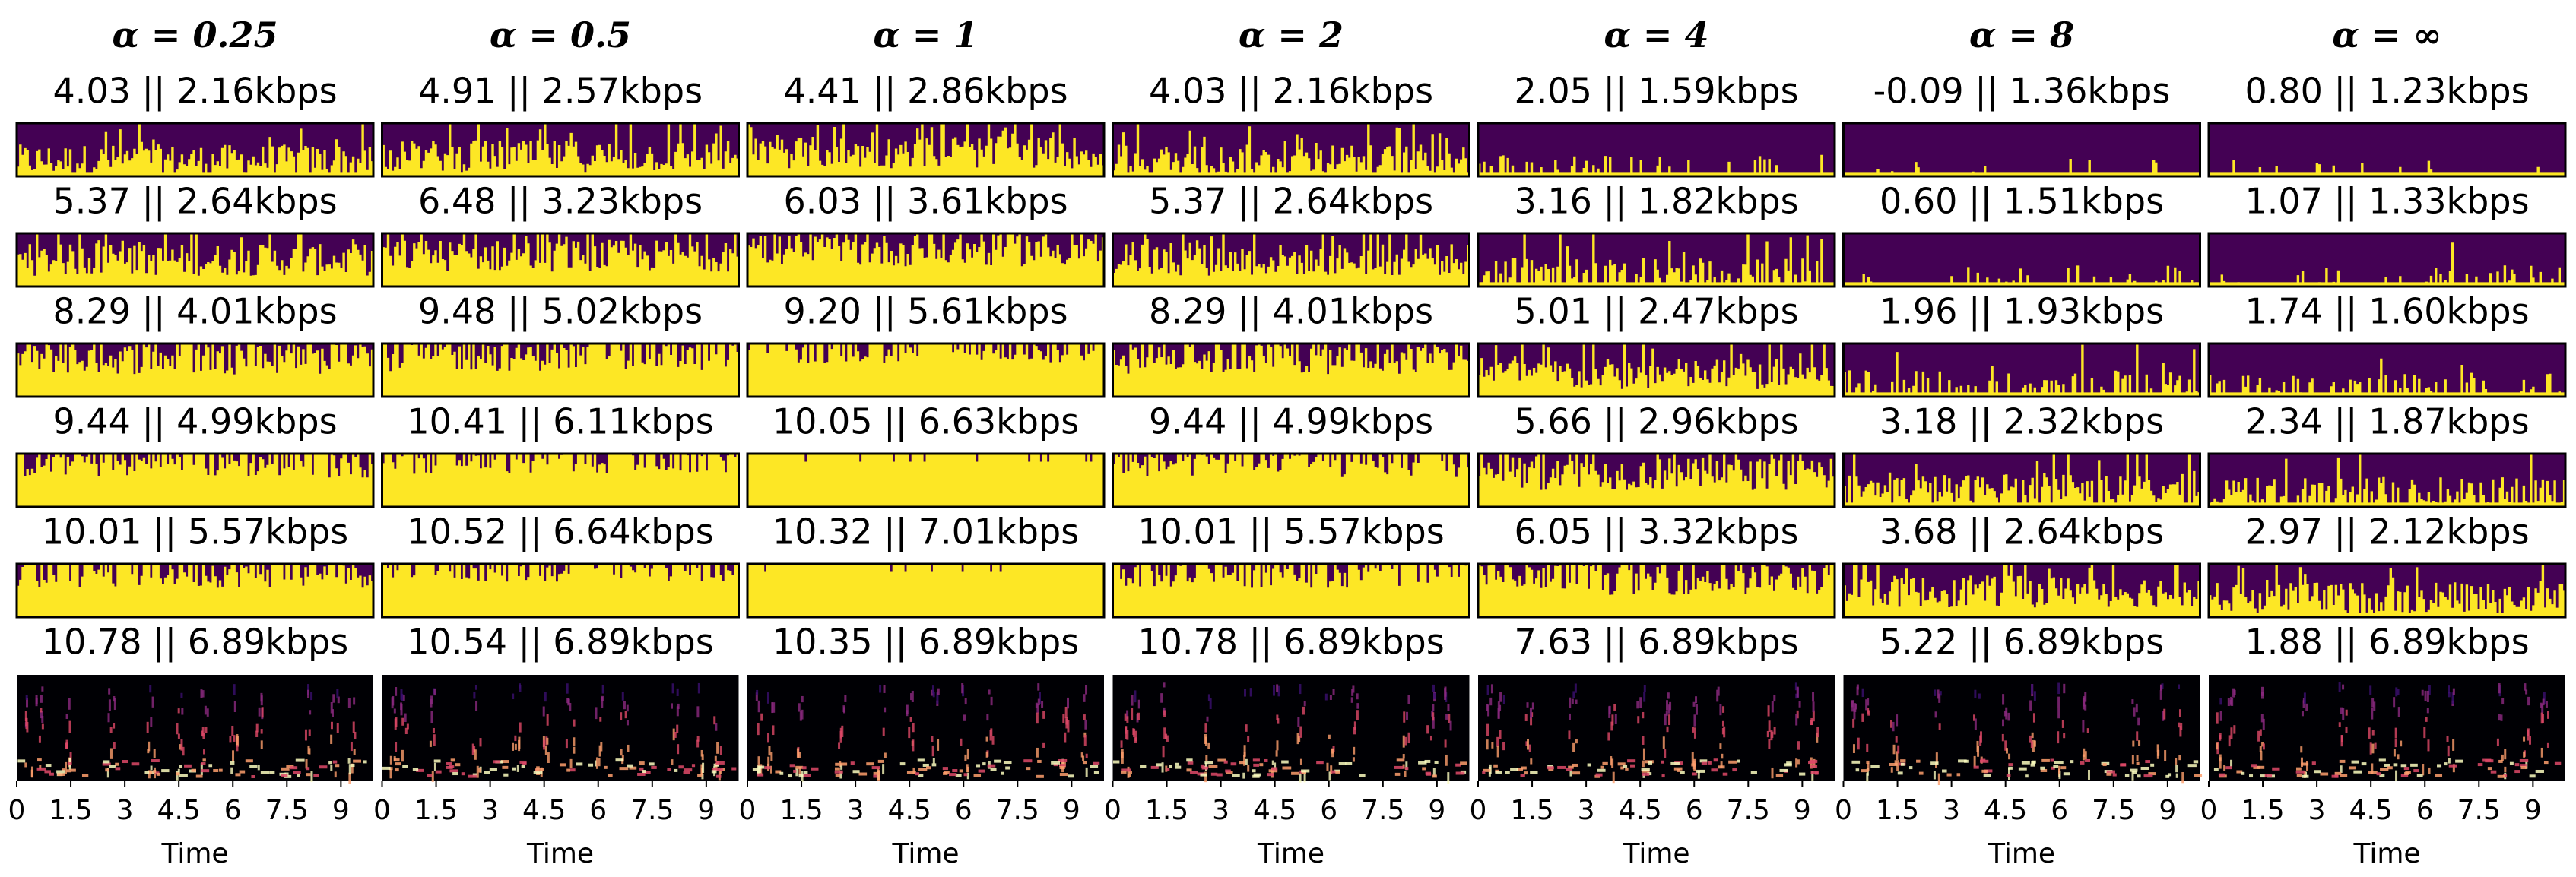  I want to click on x-tick-label: 1.5, so click(71, 810).